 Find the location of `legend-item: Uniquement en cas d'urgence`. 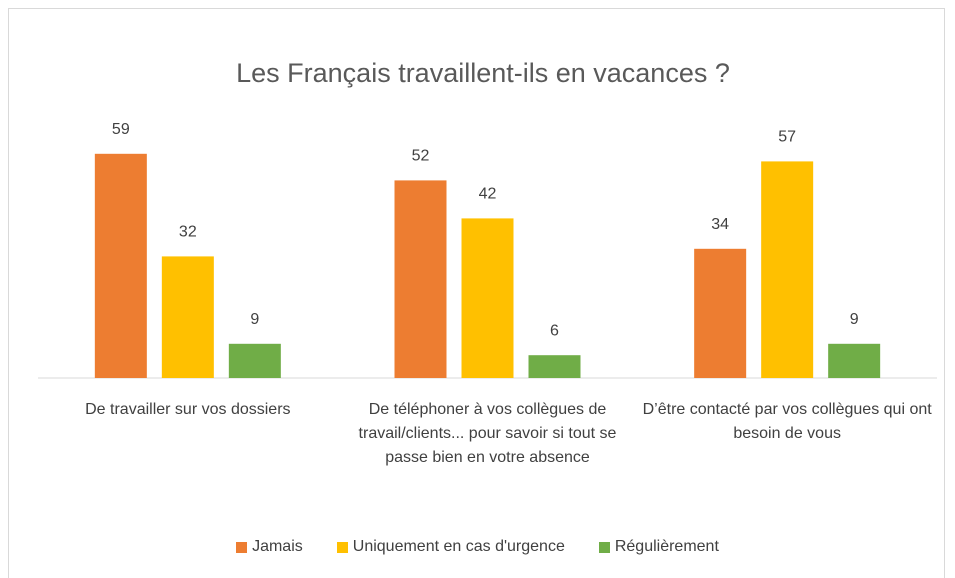

legend-item: Uniquement en cas d'urgence is located at coordinates (450, 547).